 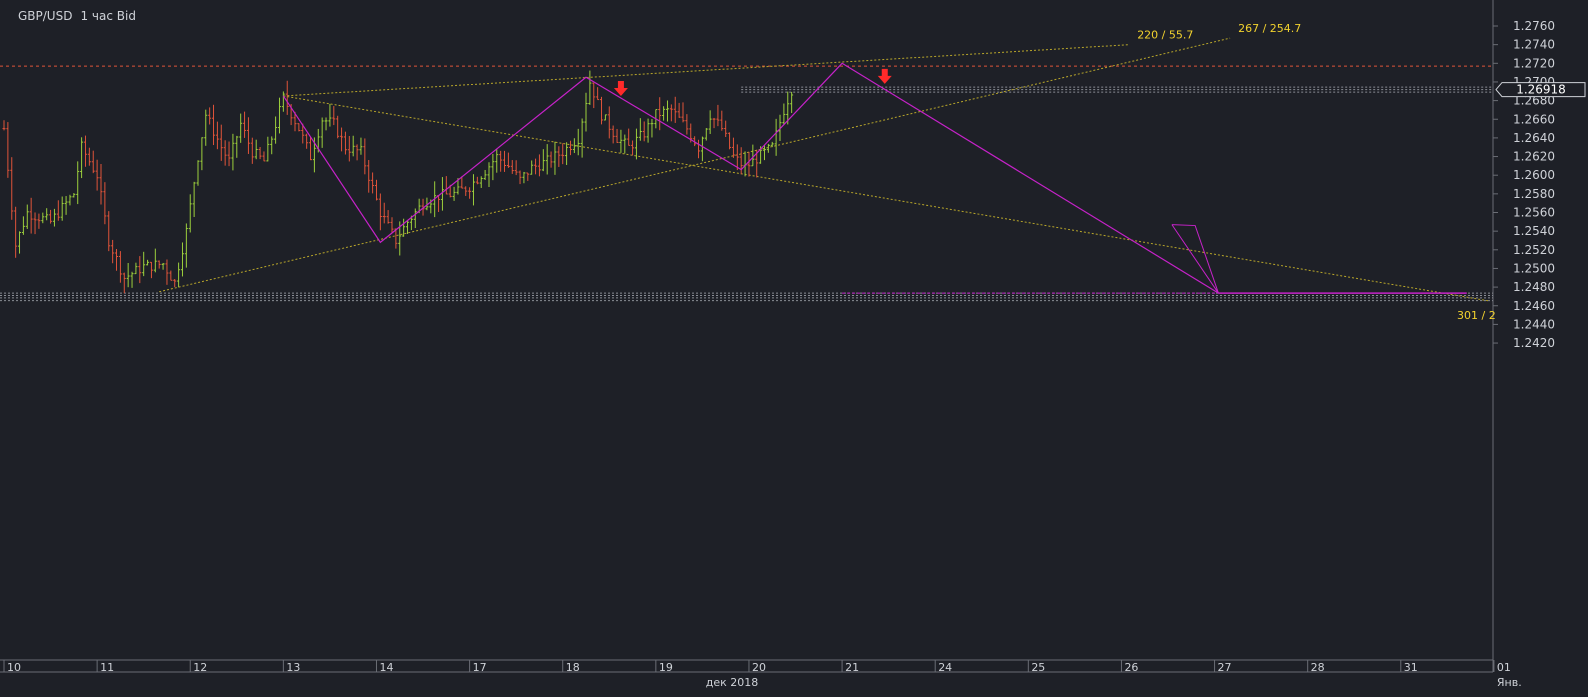 What do you see at coordinates (14, 667) in the screenshot?
I see `x-tick-label: 10` at bounding box center [14, 667].